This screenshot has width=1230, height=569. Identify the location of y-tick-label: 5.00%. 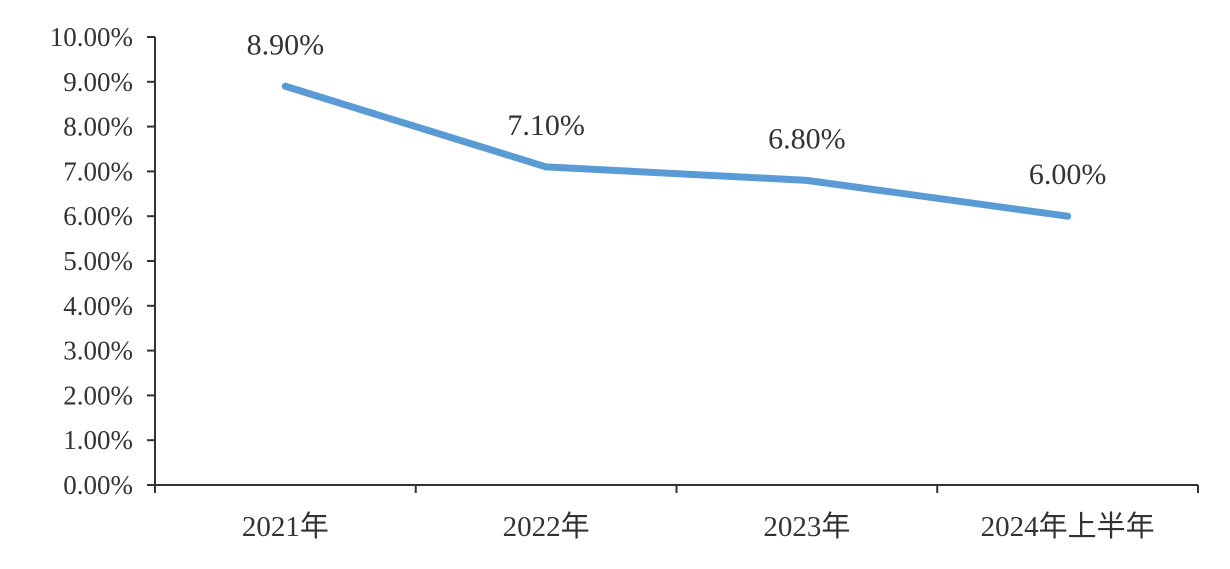
(98, 261).